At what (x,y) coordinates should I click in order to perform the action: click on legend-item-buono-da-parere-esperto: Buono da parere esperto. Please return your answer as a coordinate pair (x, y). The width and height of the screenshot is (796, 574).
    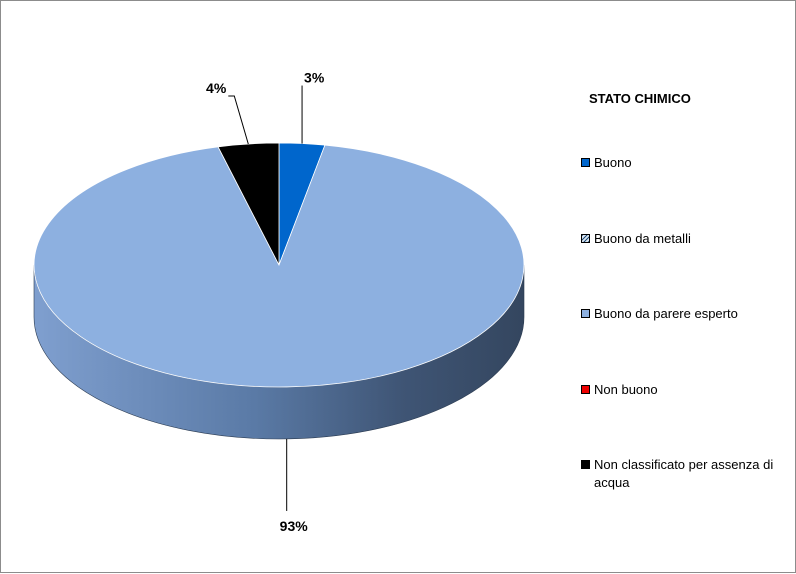
    Looking at the image, I should click on (683, 314).